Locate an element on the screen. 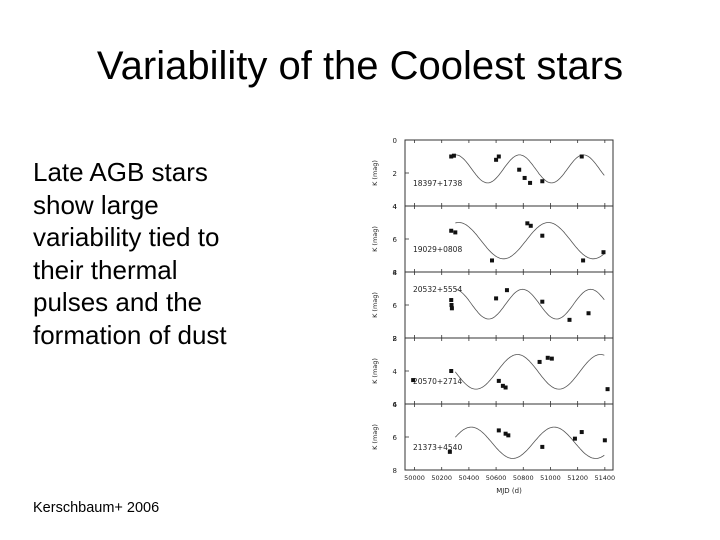 The width and height of the screenshot is (720, 540). bullet-line: pulses and the is located at coordinates (118, 302).